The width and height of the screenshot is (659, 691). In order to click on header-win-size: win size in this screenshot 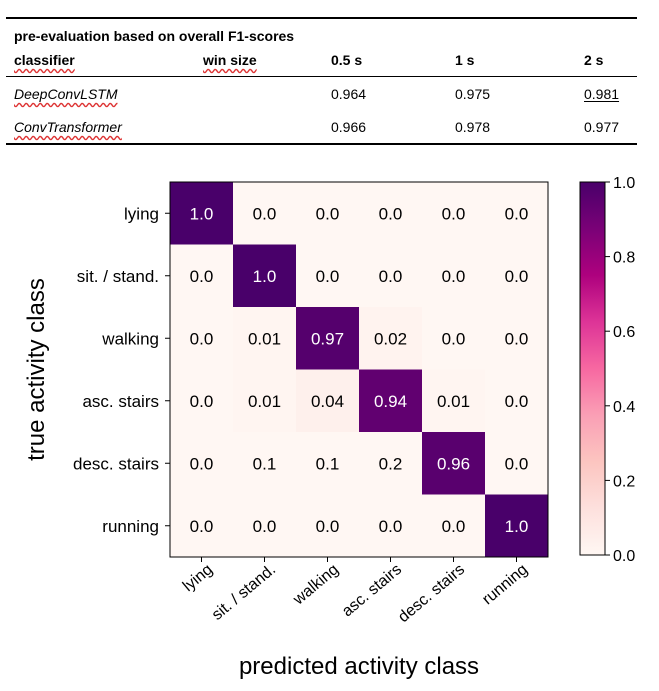, I will do `click(230, 60)`.